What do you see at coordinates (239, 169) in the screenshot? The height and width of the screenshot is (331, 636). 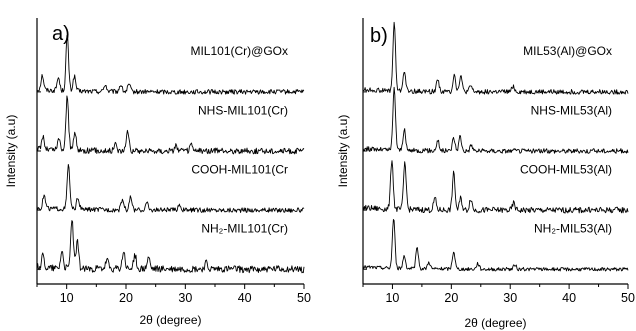 I see `series-label: COOH-MIL101(Cr` at bounding box center [239, 169].